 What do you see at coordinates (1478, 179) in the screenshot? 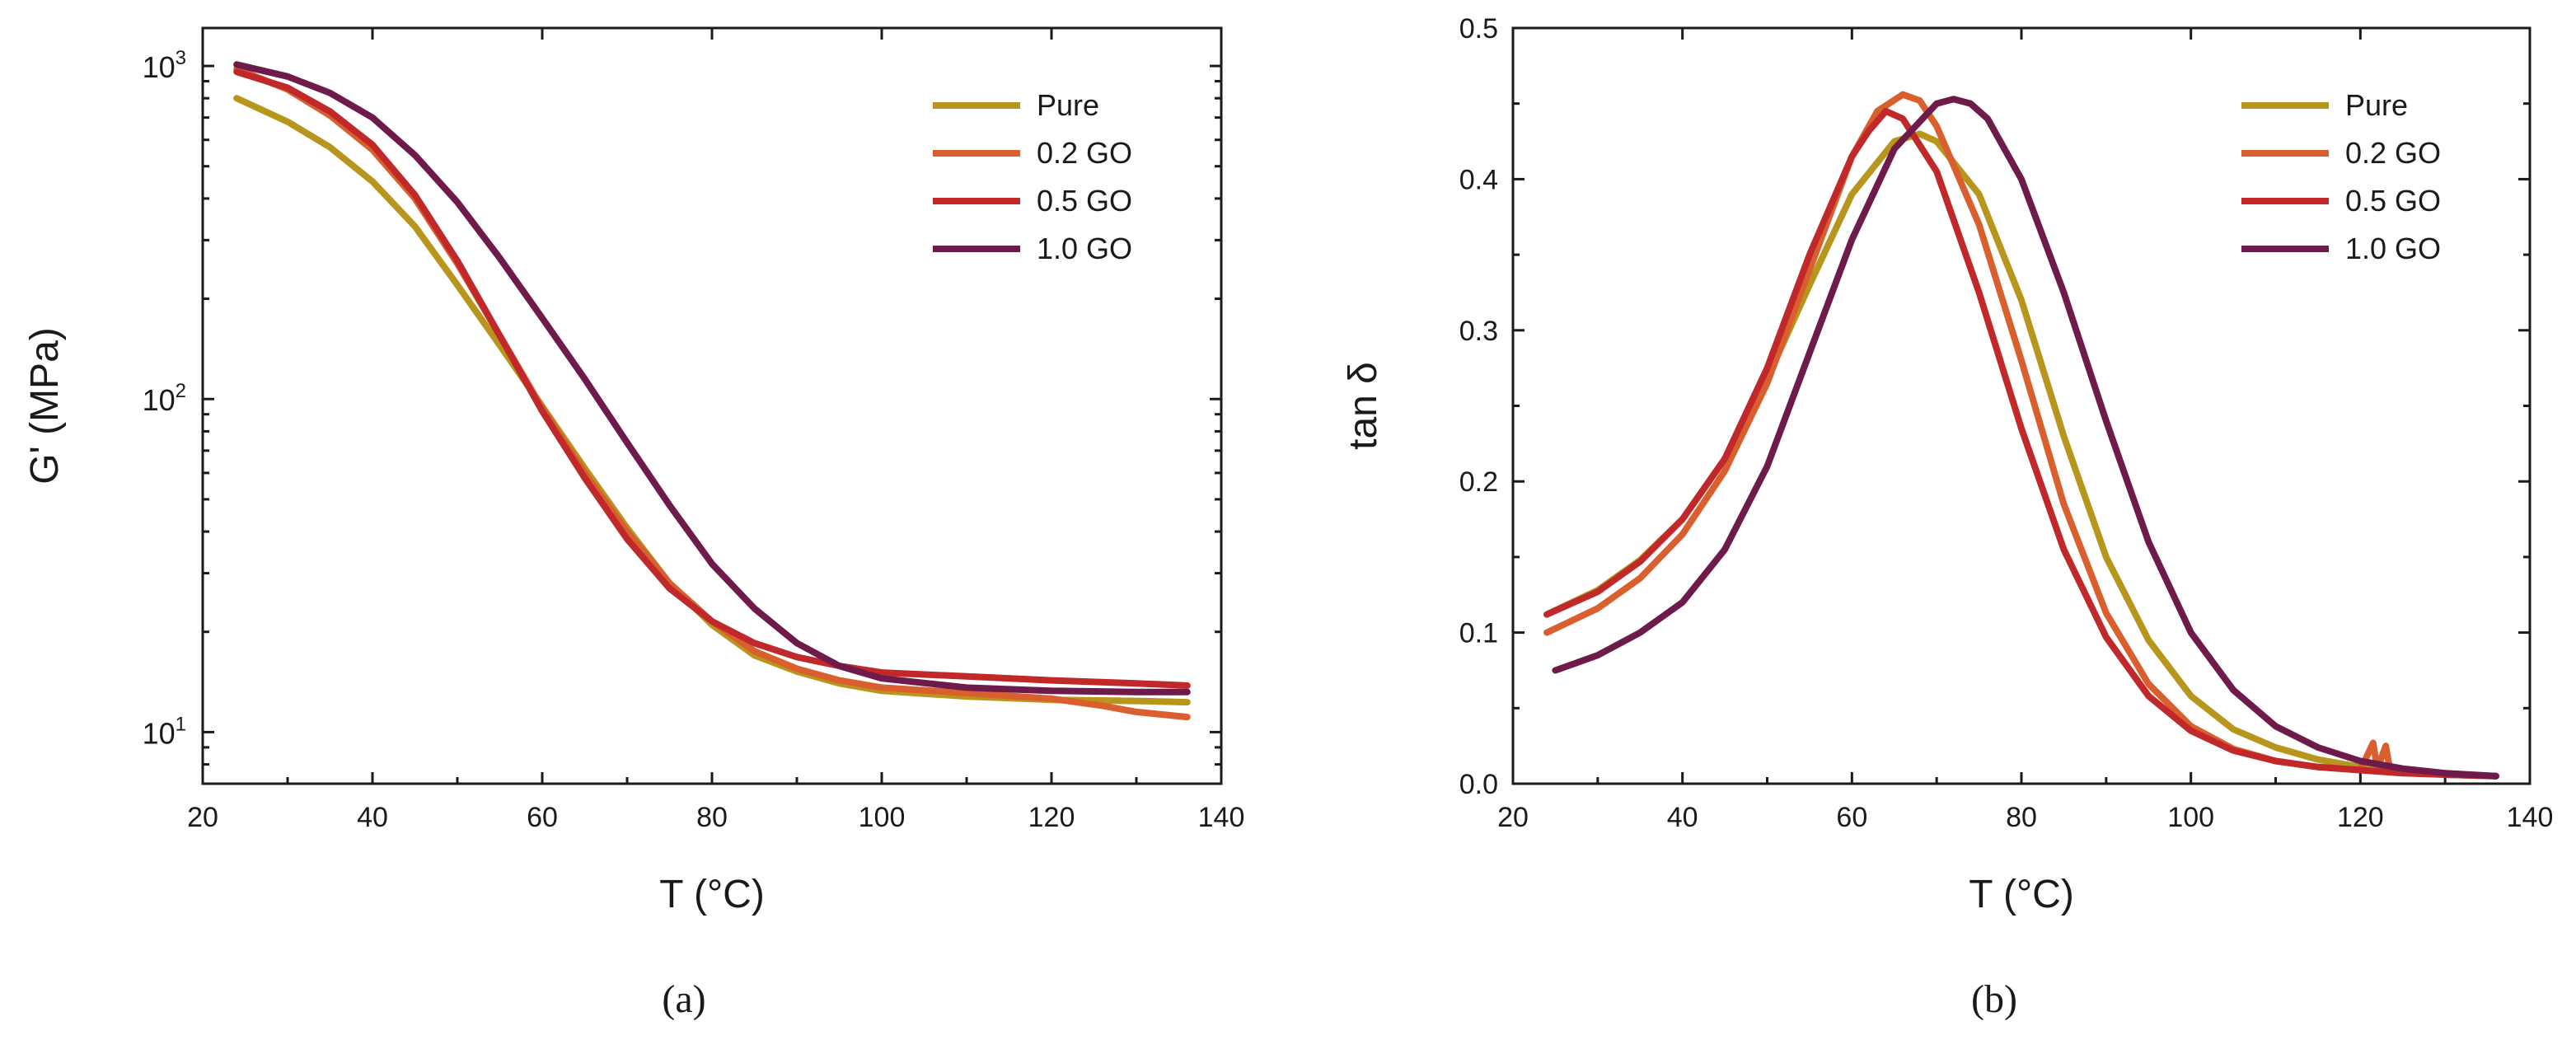
I see `y-tick-label: 0.4` at bounding box center [1478, 179].